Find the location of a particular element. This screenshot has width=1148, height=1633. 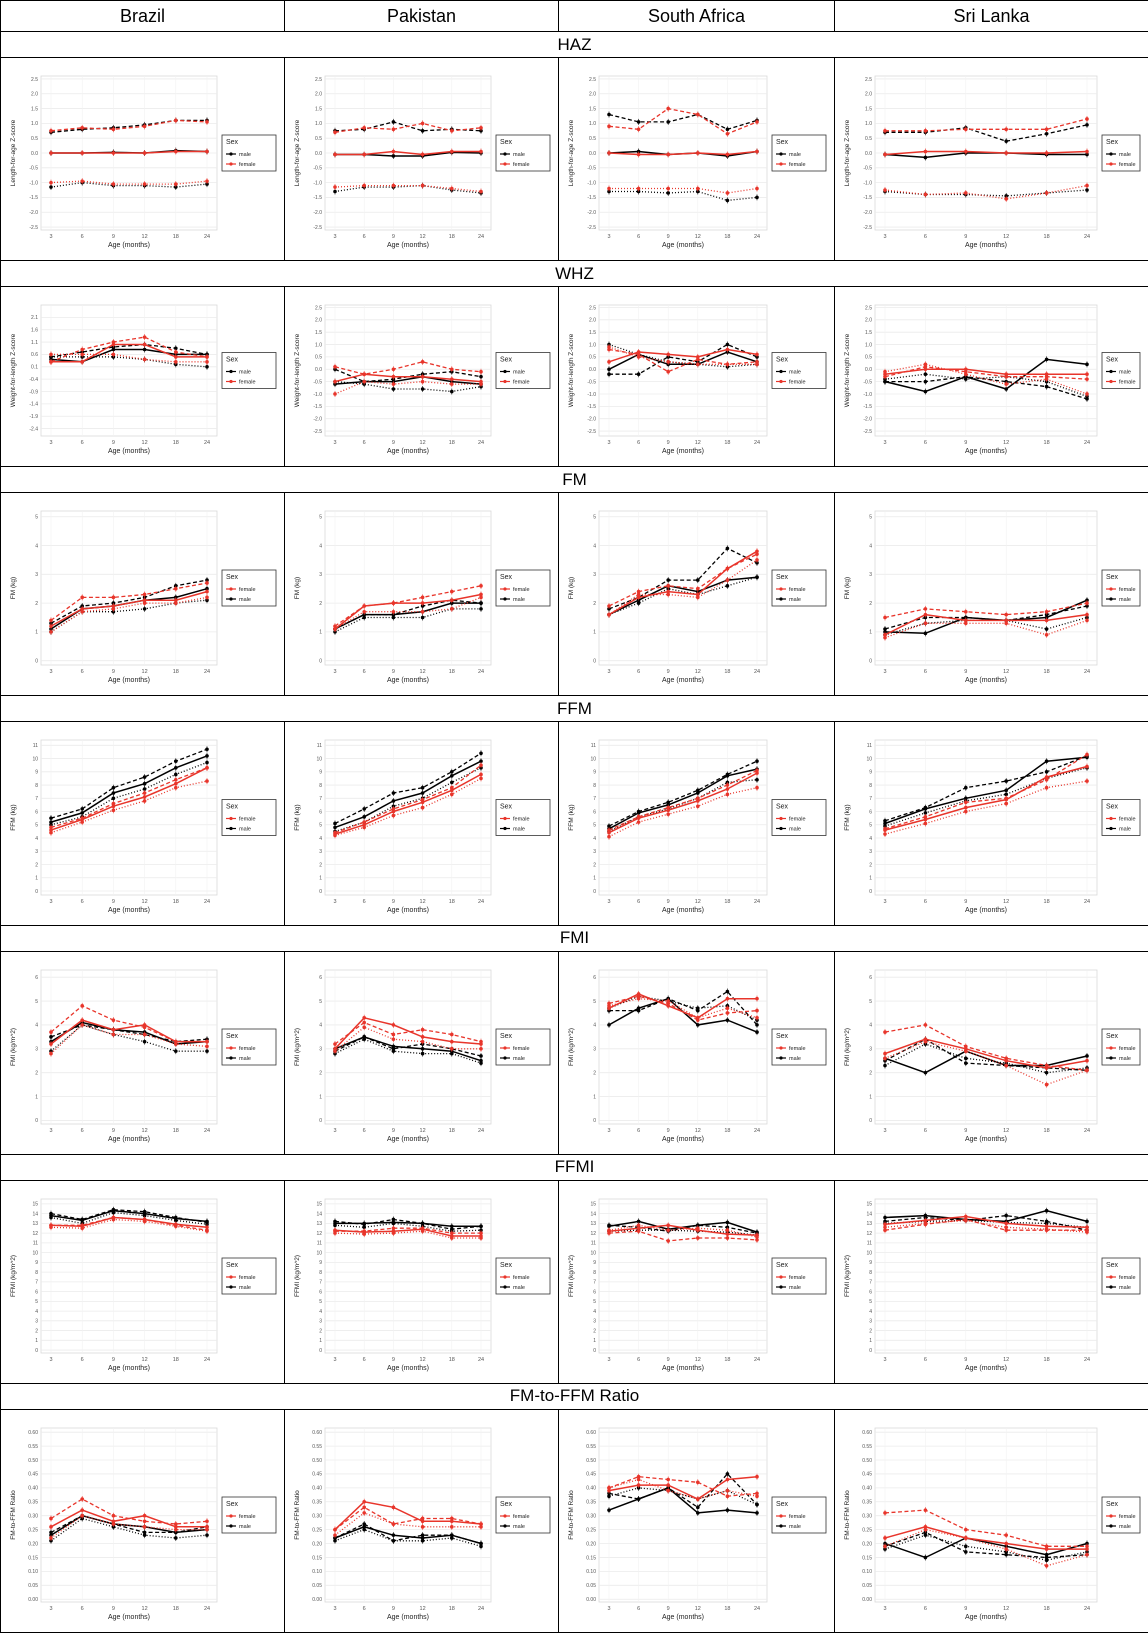

legend-title: Sex is located at coordinates (1112, 1265).